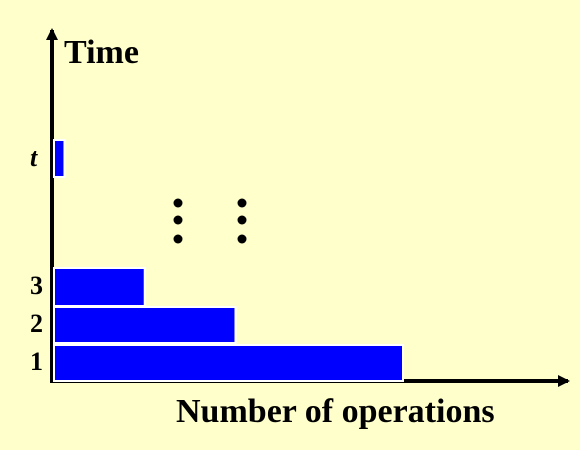  I want to click on ellipsis-dots, so click(210, 221).